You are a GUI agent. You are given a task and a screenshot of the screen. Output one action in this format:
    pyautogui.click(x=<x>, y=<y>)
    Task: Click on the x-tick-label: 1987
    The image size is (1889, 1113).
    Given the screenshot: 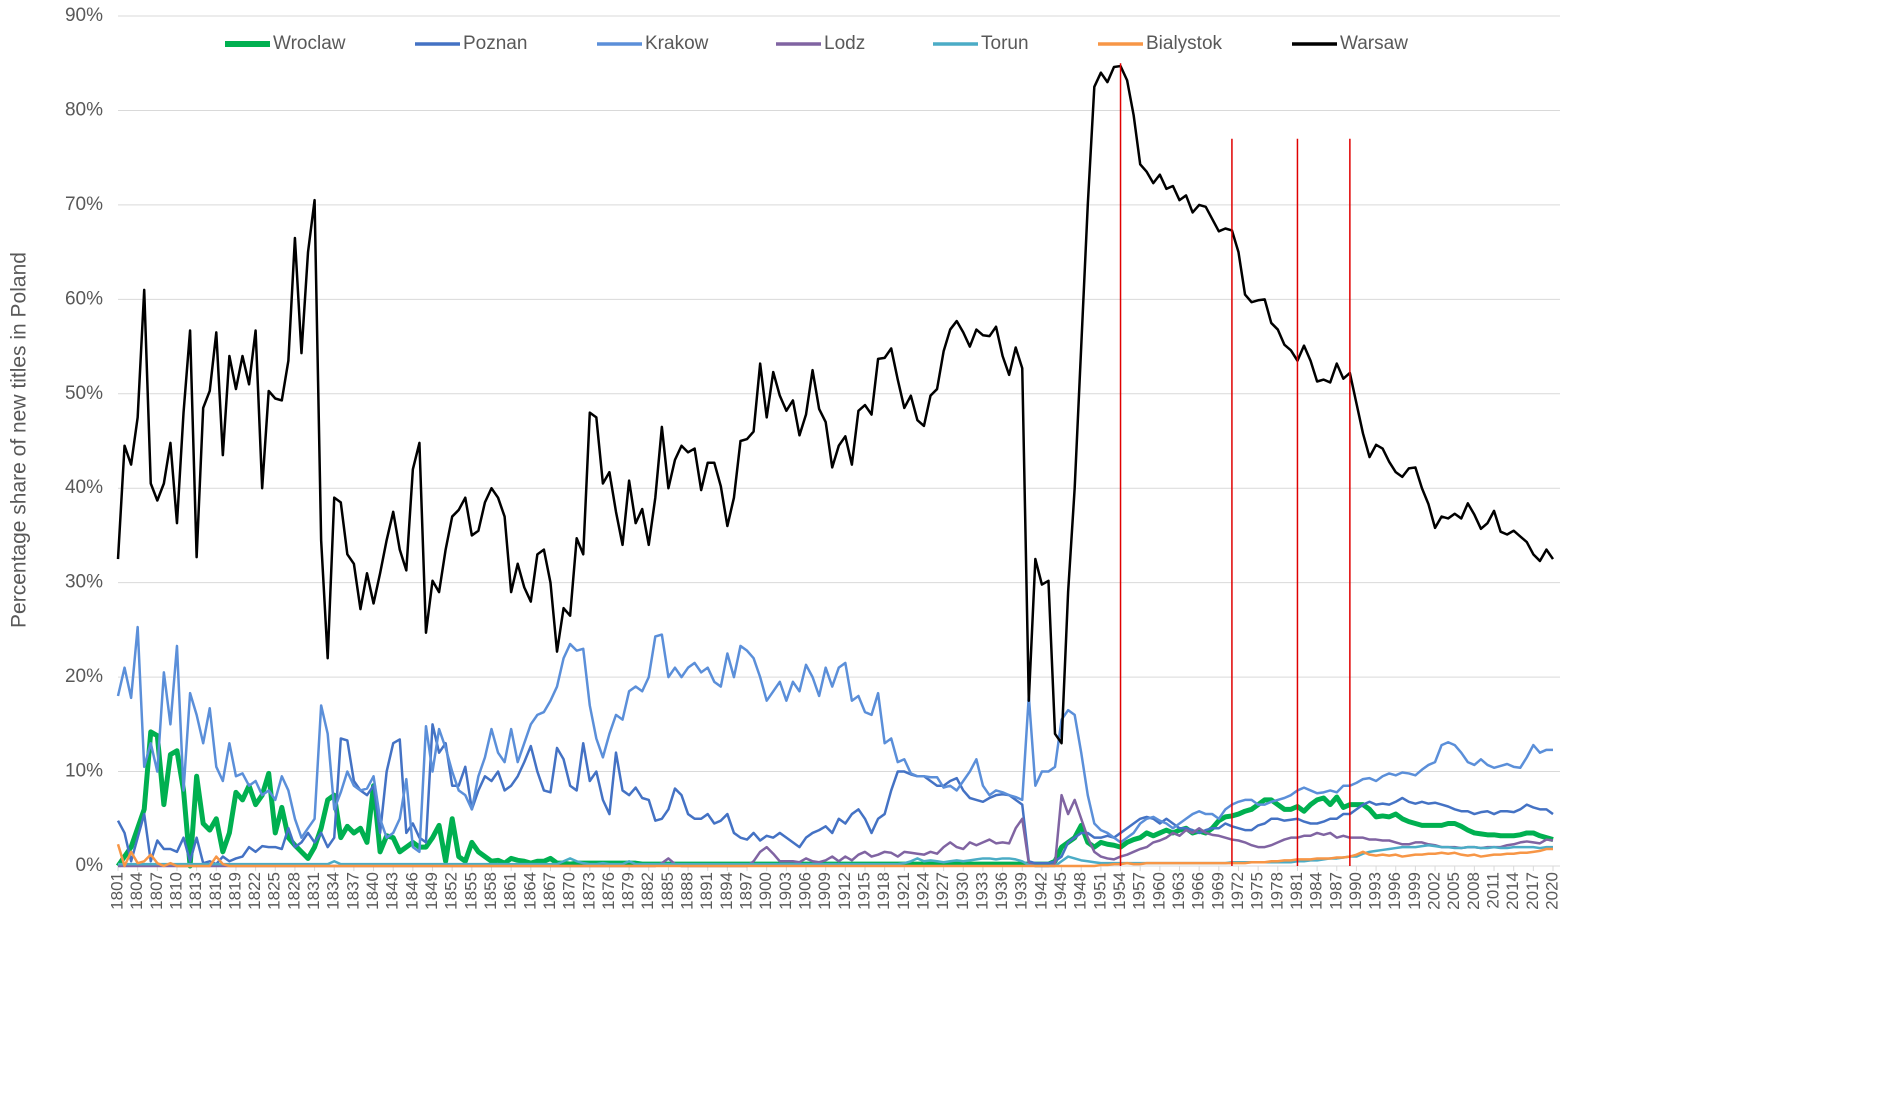 What is the action you would take?
    pyautogui.click(x=1335, y=891)
    